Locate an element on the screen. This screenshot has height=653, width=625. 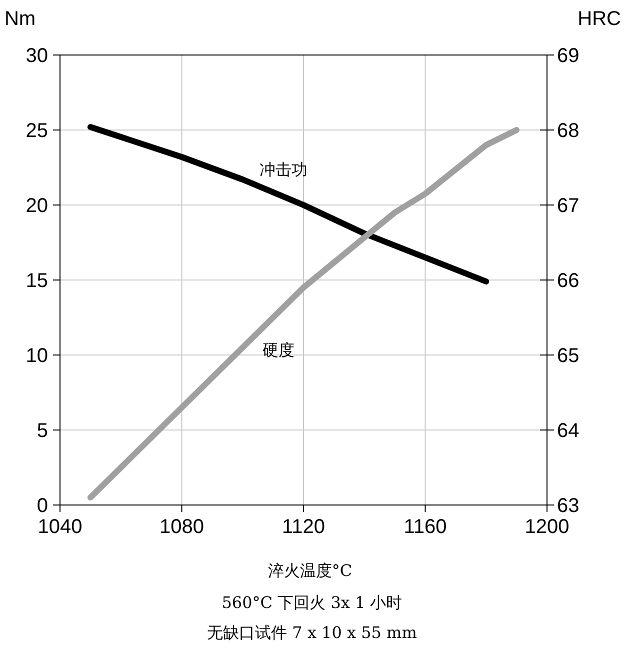
x-tick-label: 1080 is located at coordinates (182, 527).